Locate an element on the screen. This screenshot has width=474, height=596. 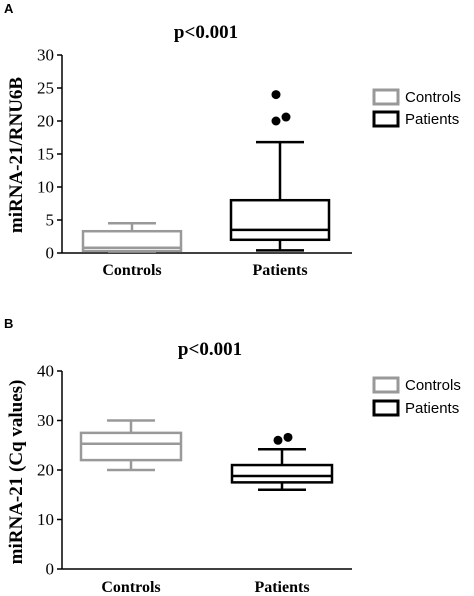
panel-letter-b: B is located at coordinates (8, 323).